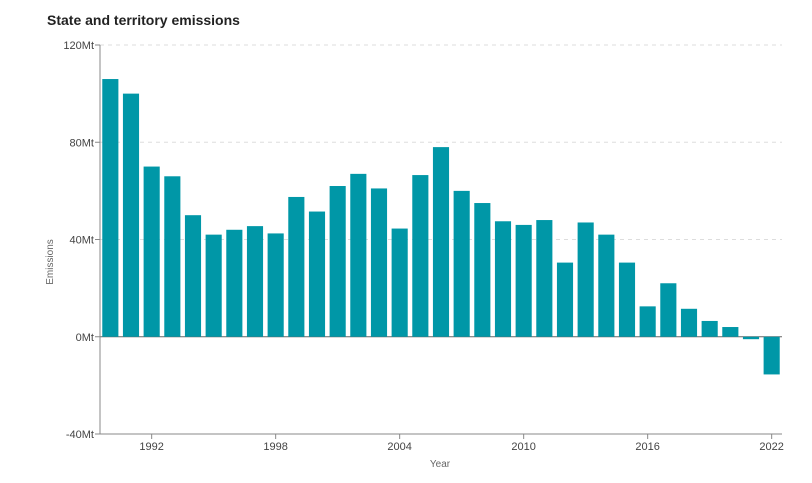  Describe the element at coordinates (585, 279) in the screenshot. I see `bar-2013` at that location.